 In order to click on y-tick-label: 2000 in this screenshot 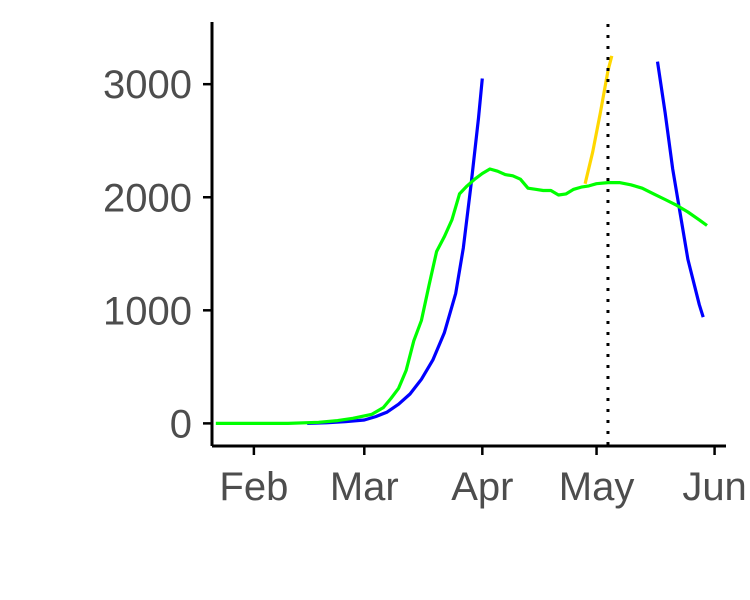, I will do `click(147, 198)`.